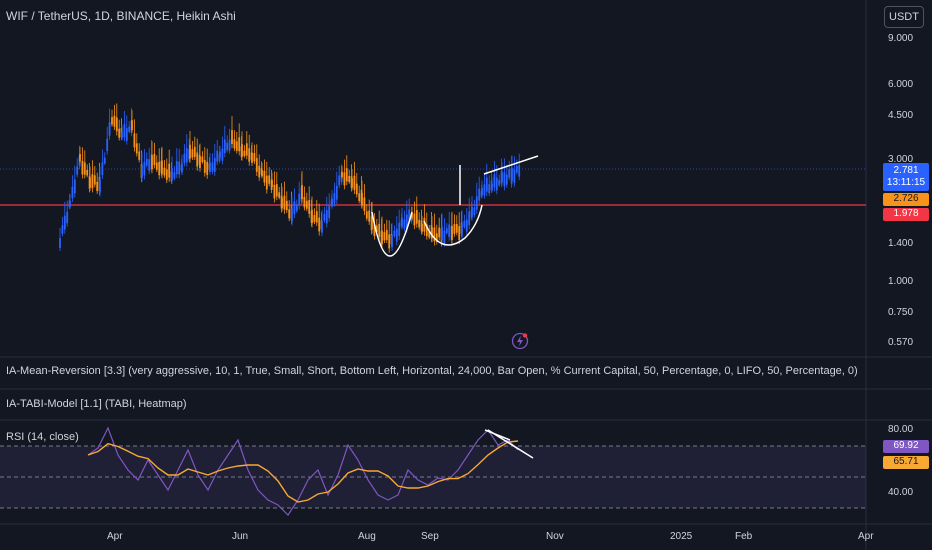 This screenshot has height=550, width=932. I want to click on time-axis-label: Feb, so click(744, 536).